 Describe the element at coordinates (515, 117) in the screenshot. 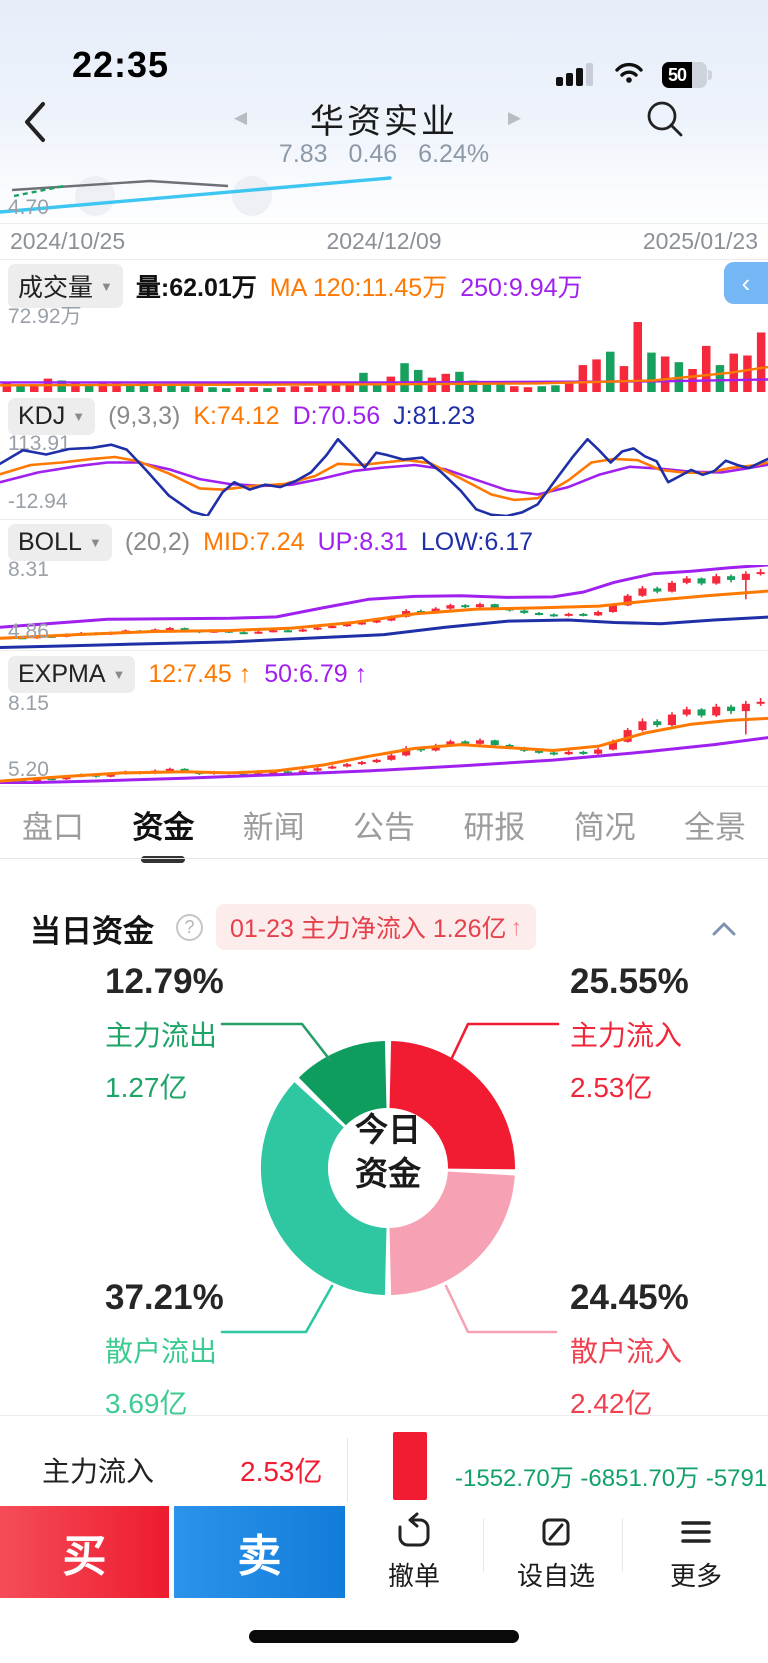

I see `next-stock-arrow-icon: ▶` at that location.